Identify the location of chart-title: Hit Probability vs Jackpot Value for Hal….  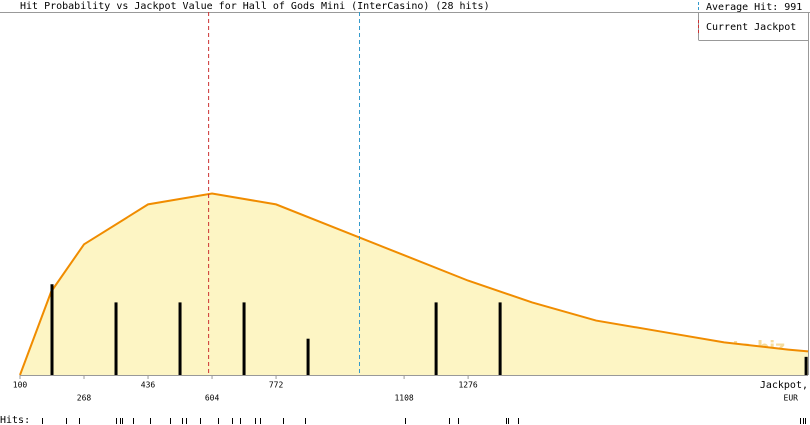
(255, 6).